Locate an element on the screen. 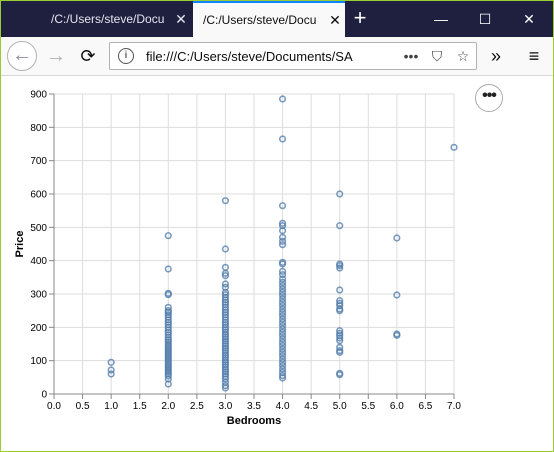 This screenshot has width=554, height=452. x-tick-label: 2.0 is located at coordinates (168, 406).